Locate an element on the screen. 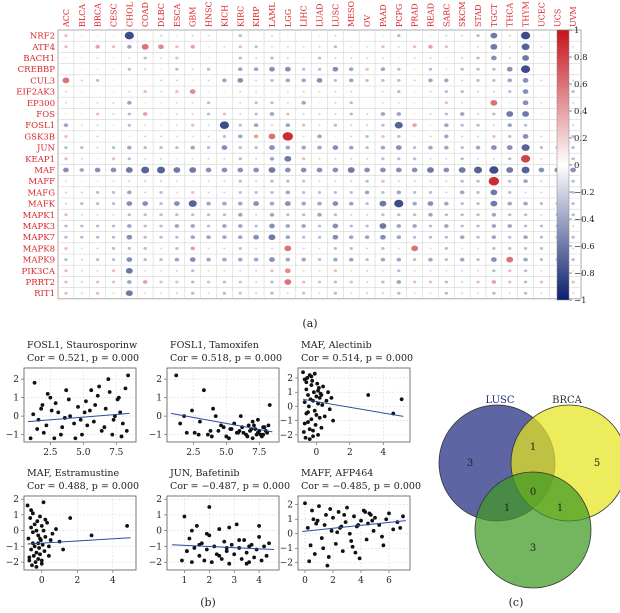  venn-diagram: LUSC BRCA 3 5 3 1 1 1 0 is located at coordinates (529, 492).